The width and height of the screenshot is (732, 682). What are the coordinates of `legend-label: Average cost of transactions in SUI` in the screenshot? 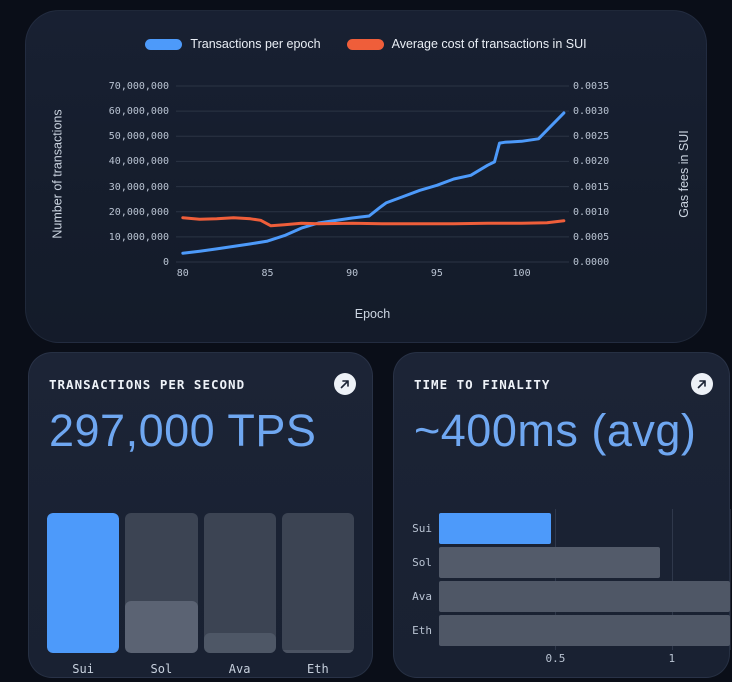 It's located at (489, 44).